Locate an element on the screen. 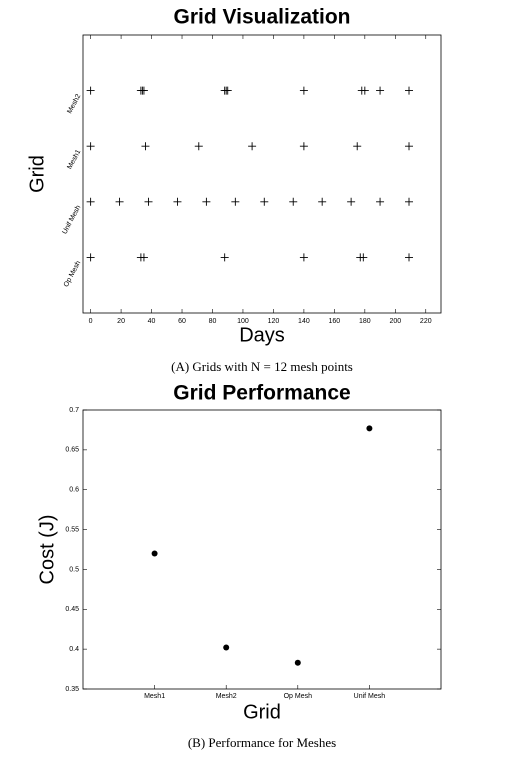 The image size is (525, 759). x-tick-label: Mesh2 is located at coordinates (226, 696).